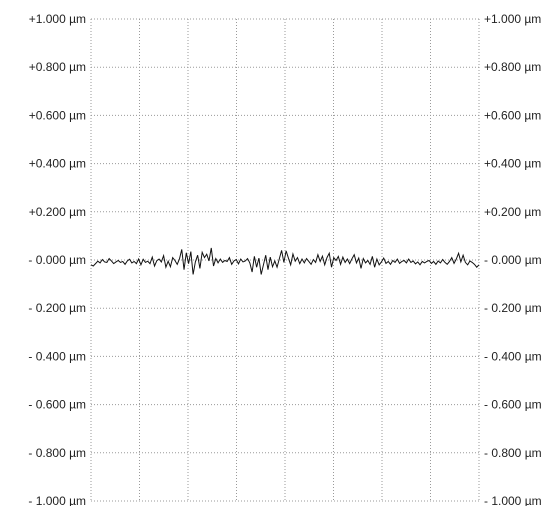  Describe the element at coordinates (513, 308) in the screenshot. I see `y-tick-label-right: - 0.200 µm` at that location.